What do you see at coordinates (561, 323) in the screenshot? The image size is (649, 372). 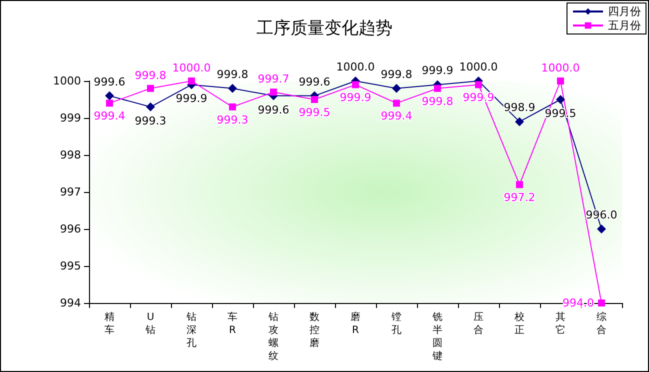 I see `x-tick-label: 其它` at bounding box center [561, 323].